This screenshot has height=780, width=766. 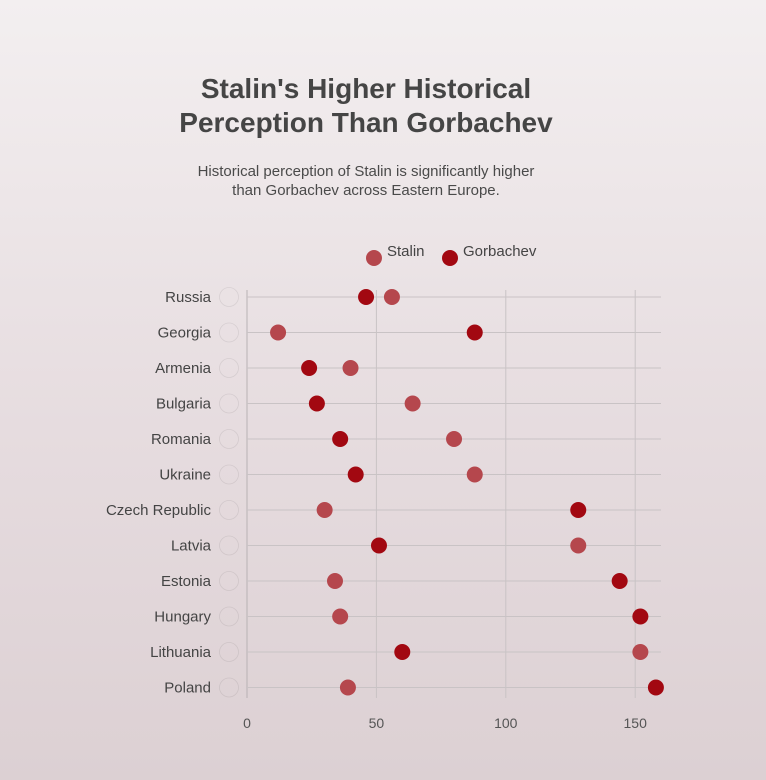 I want to click on y-tick-label: Russia, so click(x=188, y=297).